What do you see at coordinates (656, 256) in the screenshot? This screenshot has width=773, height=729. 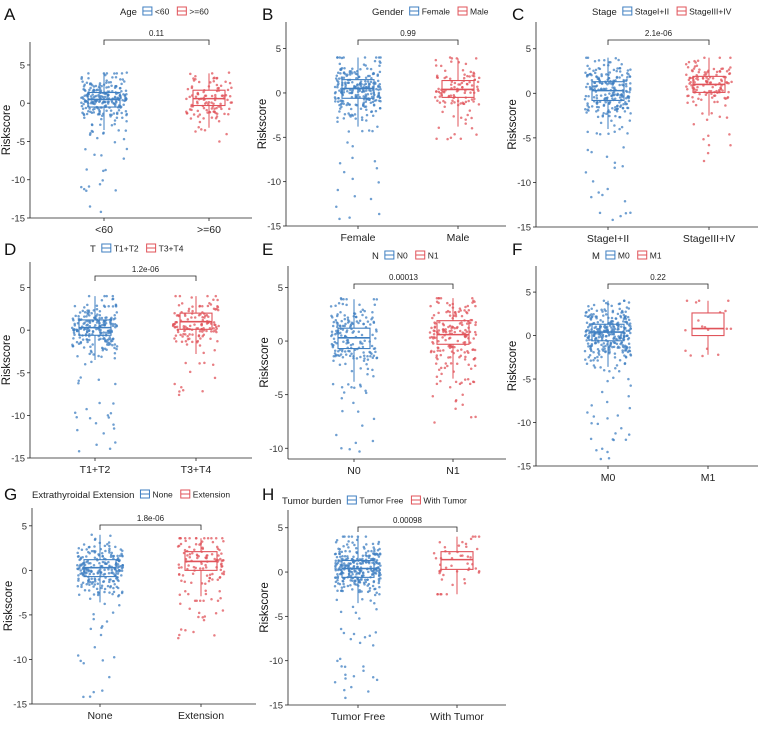 I see `legend-label: M1` at bounding box center [656, 256].